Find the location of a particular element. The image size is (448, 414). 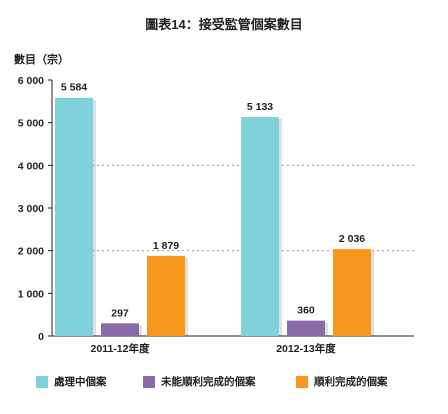

data-label-unsuccessful-1: 297 is located at coordinates (120, 313).